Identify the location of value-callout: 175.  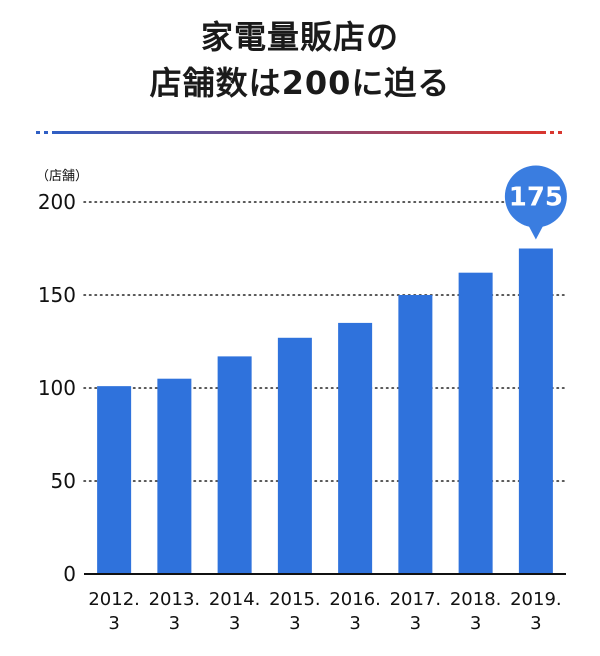
(535, 202).